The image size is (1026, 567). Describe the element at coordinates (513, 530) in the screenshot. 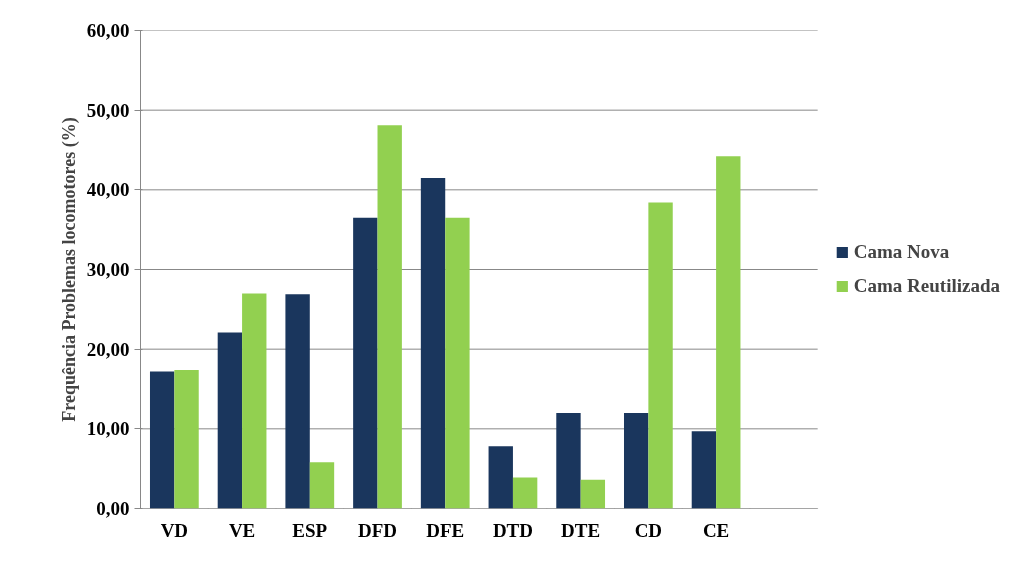

I see `x-tick-label: DTD` at that location.